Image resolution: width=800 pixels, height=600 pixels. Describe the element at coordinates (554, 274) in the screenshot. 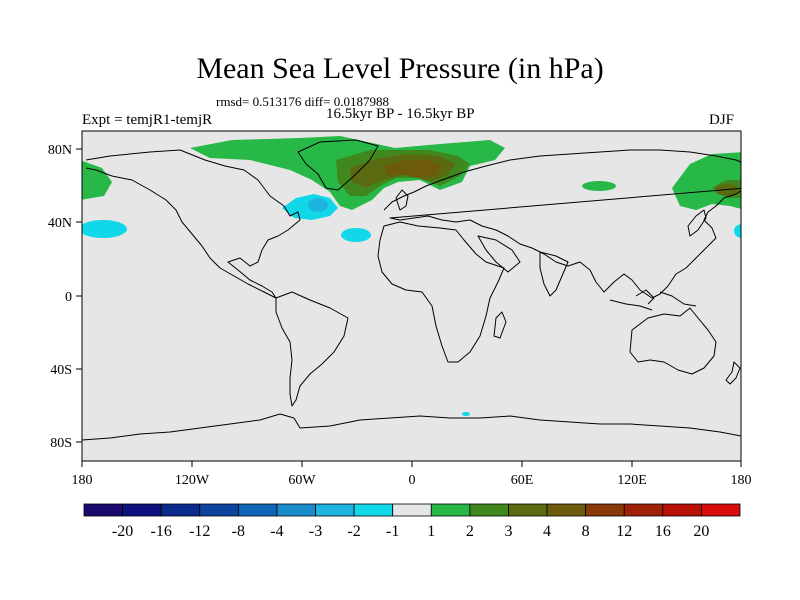

I see `coast-india` at that location.